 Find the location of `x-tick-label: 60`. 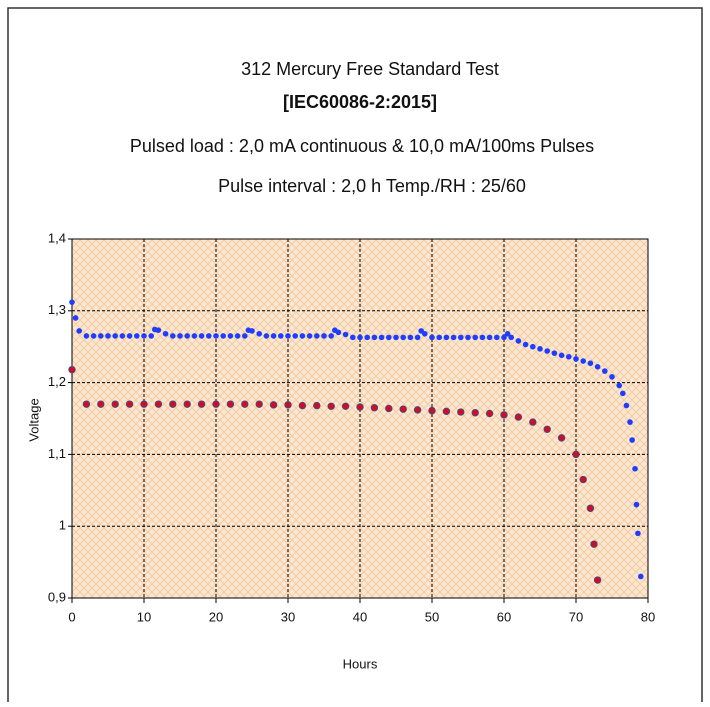

x-tick-label: 60 is located at coordinates (504, 616).